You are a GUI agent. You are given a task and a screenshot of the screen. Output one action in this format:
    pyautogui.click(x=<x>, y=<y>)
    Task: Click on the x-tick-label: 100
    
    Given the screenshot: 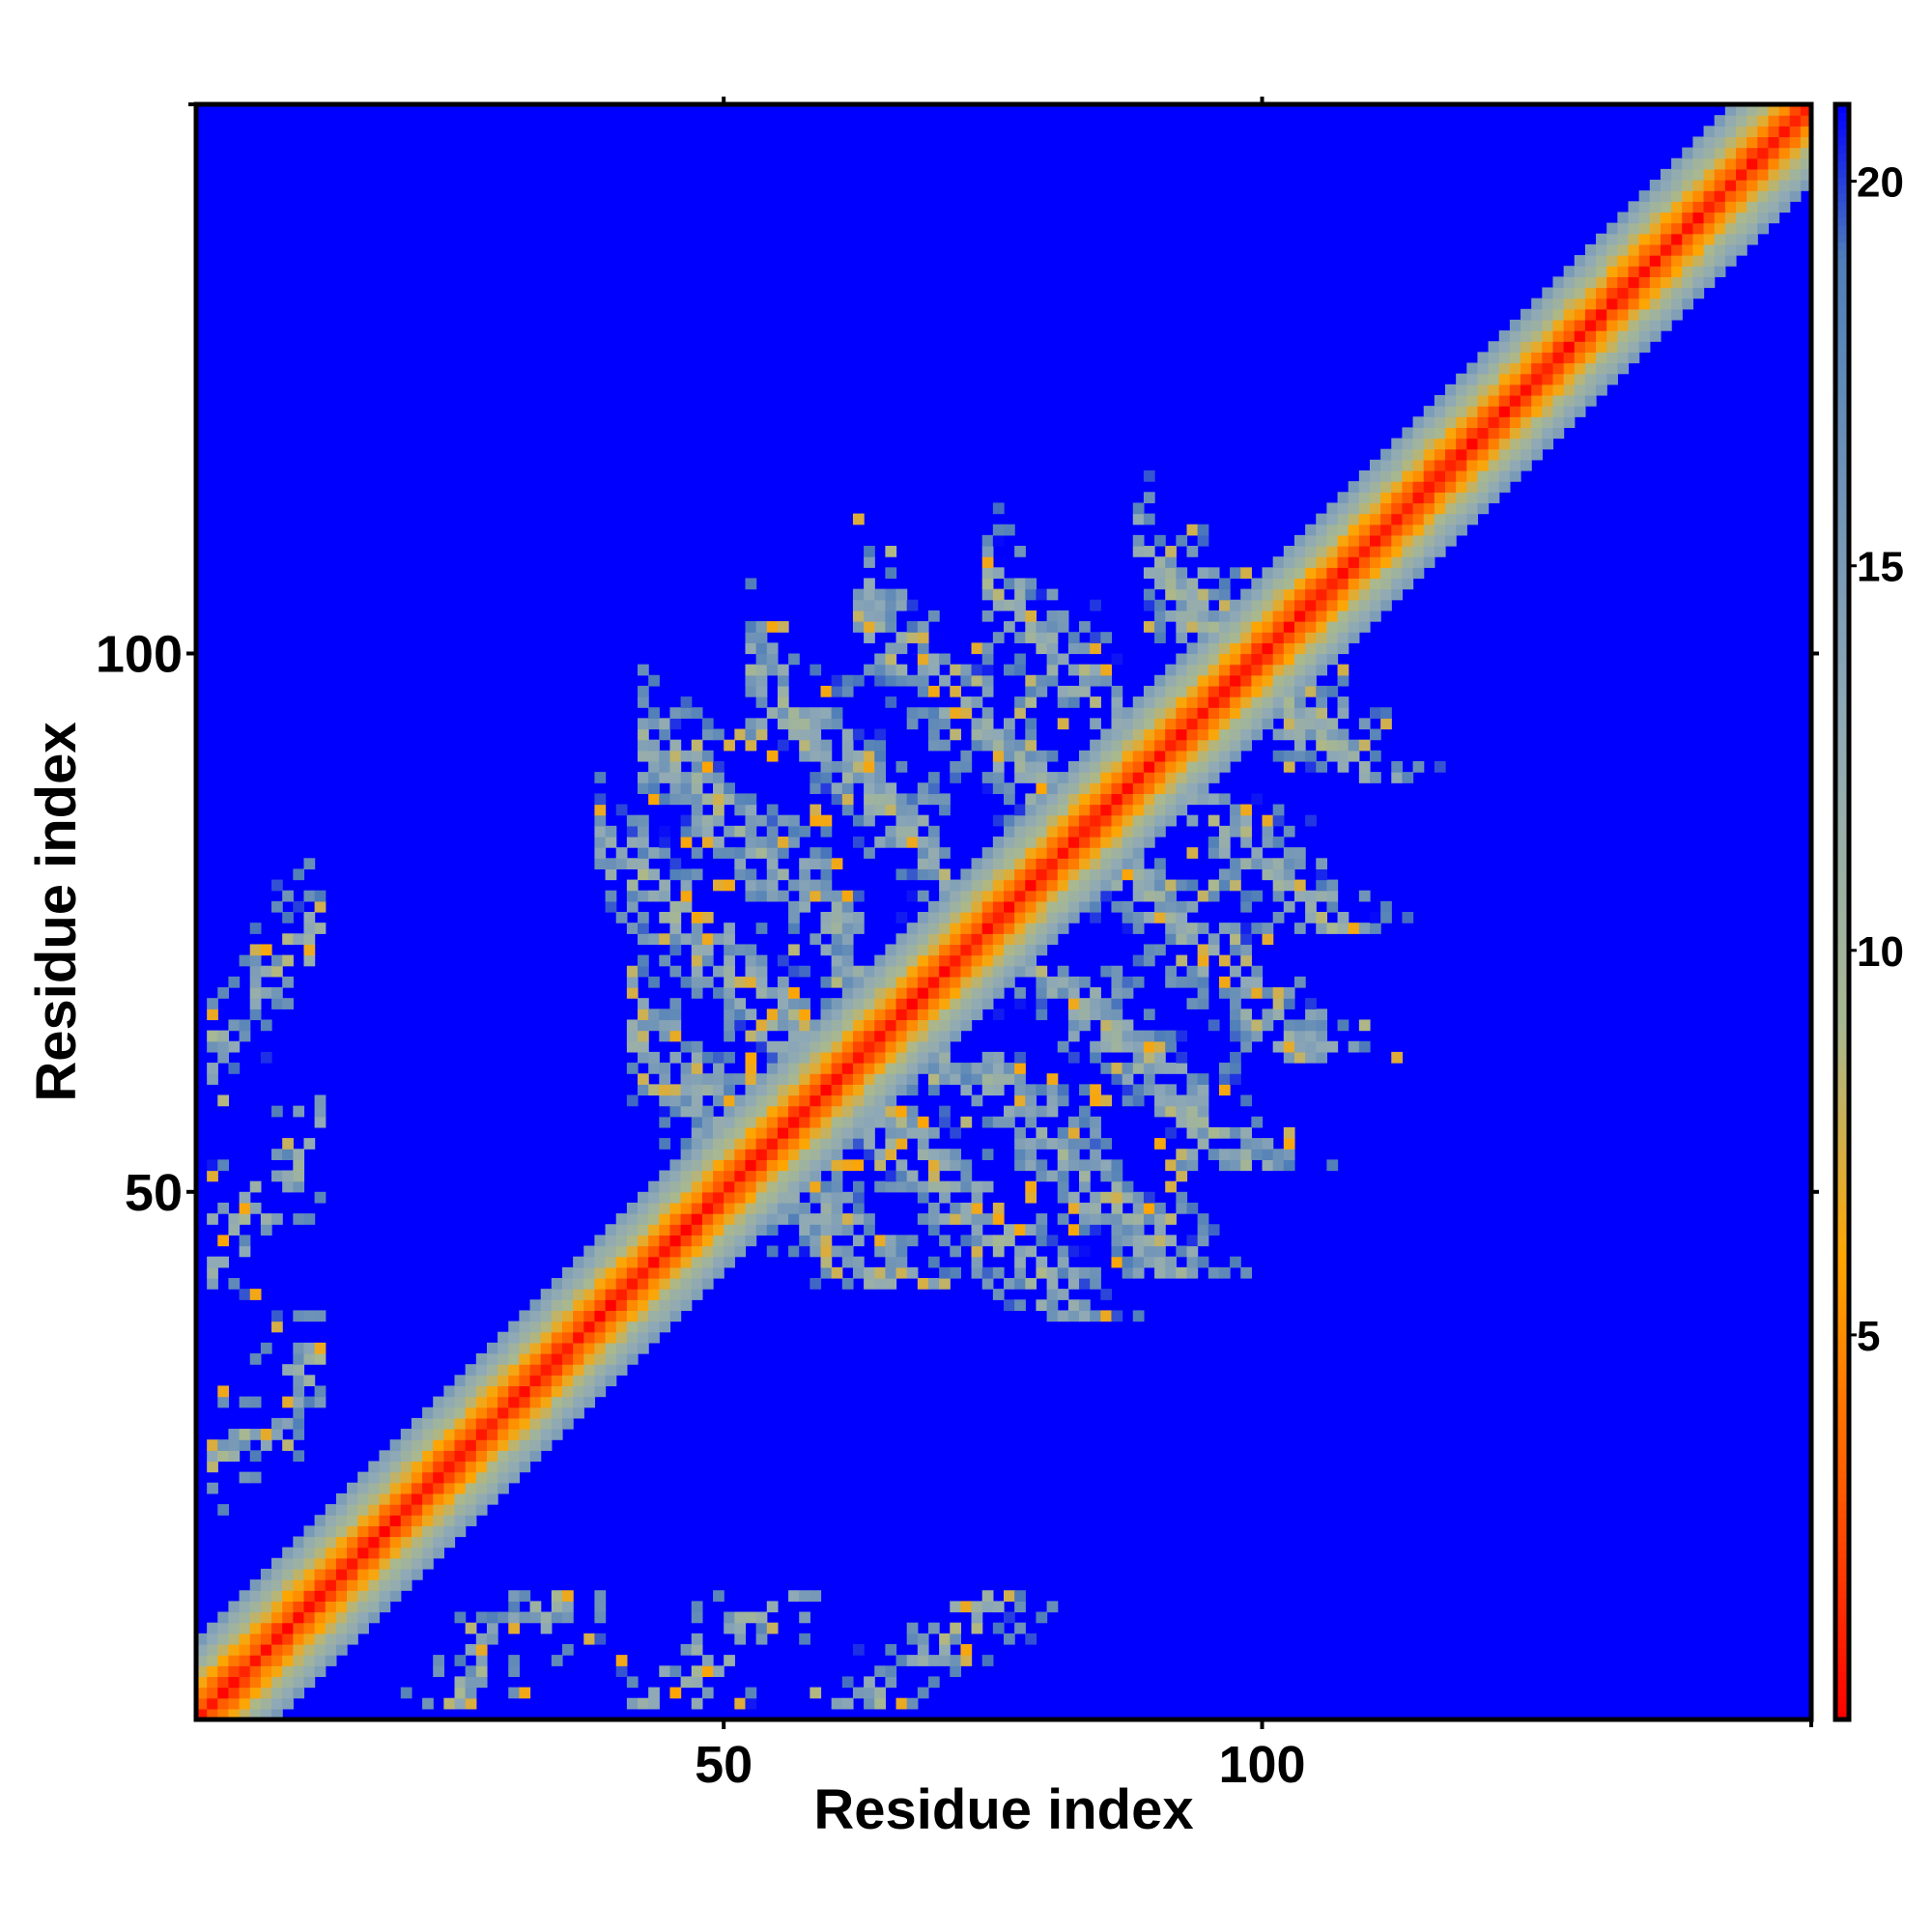 What is the action you would take?
    pyautogui.click(x=1261, y=1765)
    